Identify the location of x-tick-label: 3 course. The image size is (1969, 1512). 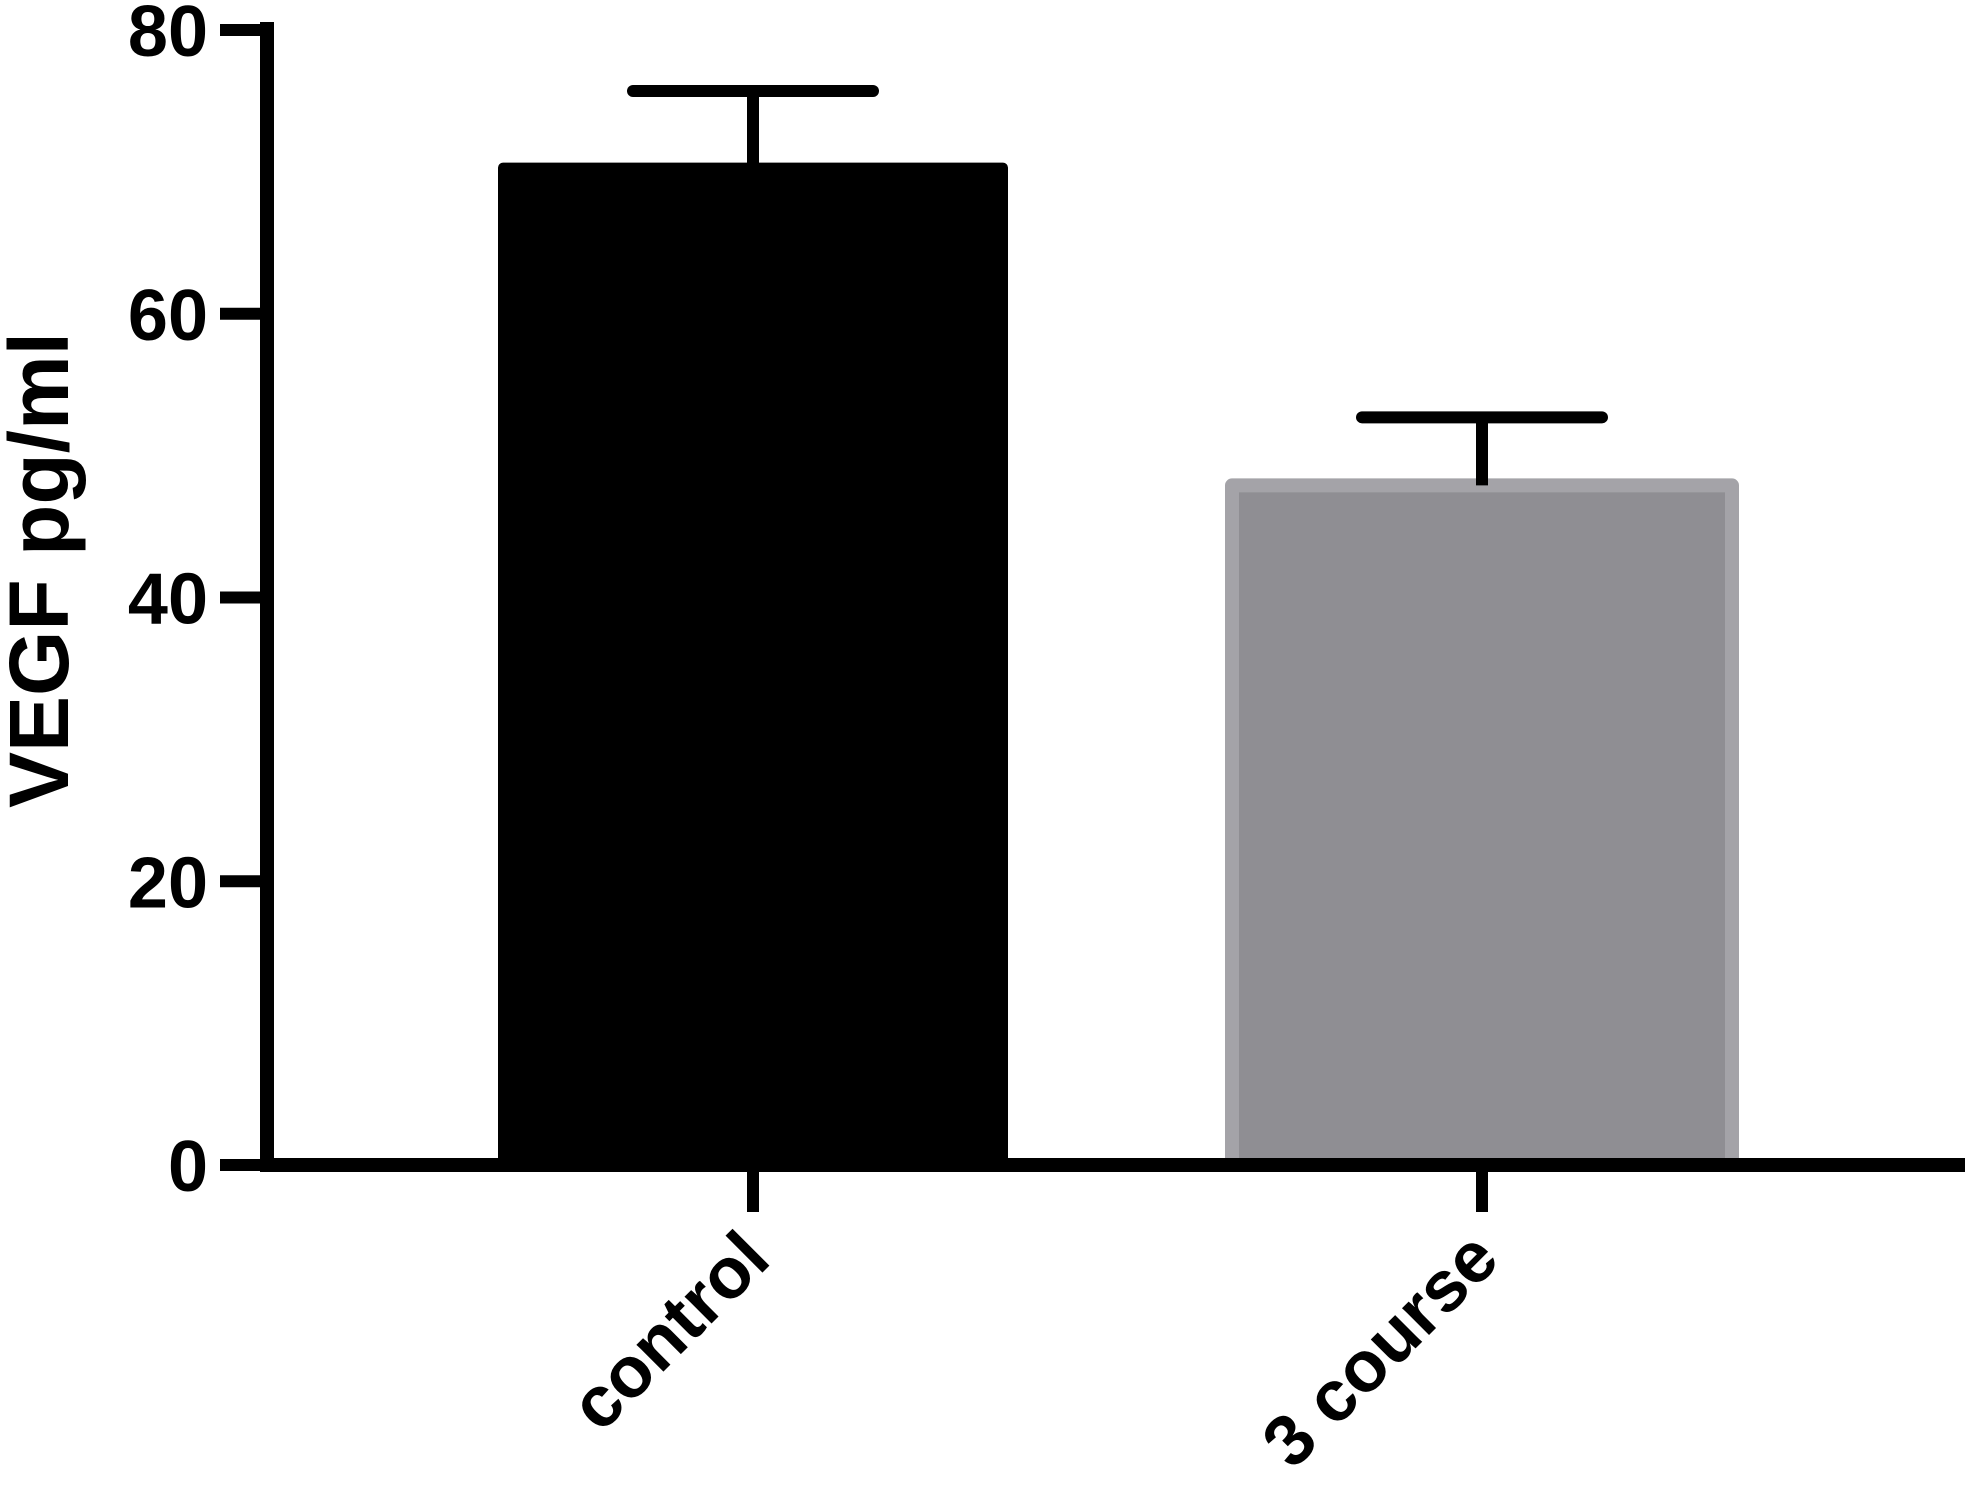
(1380, 1350).